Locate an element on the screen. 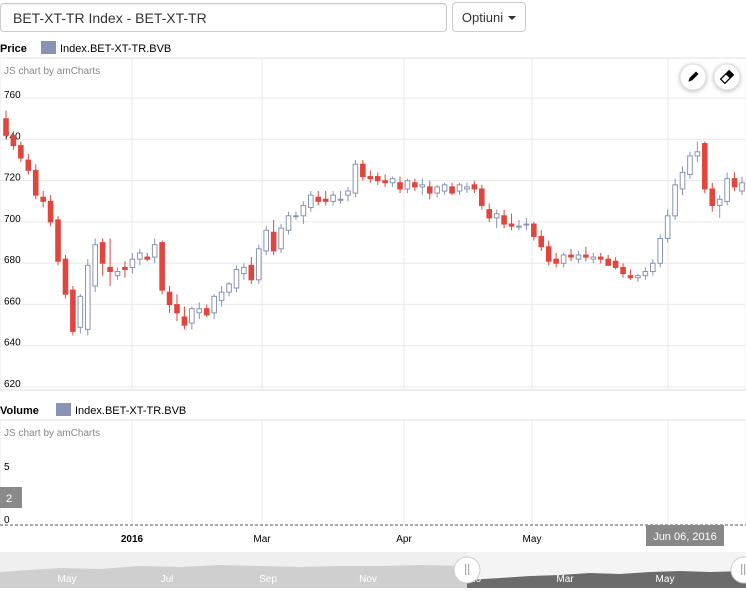  price-legend-swatch is located at coordinates (48, 47).